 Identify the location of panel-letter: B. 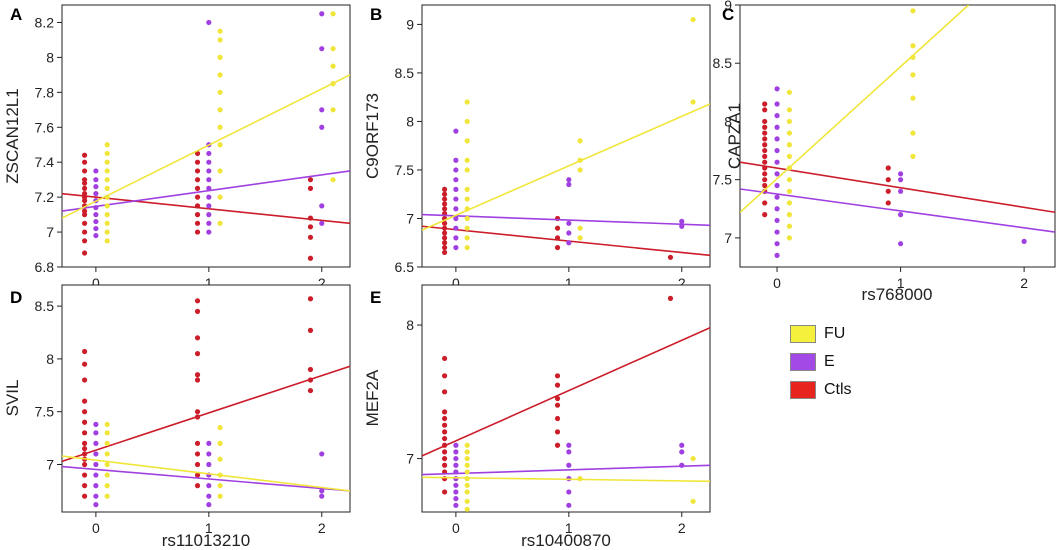
(376, 14).